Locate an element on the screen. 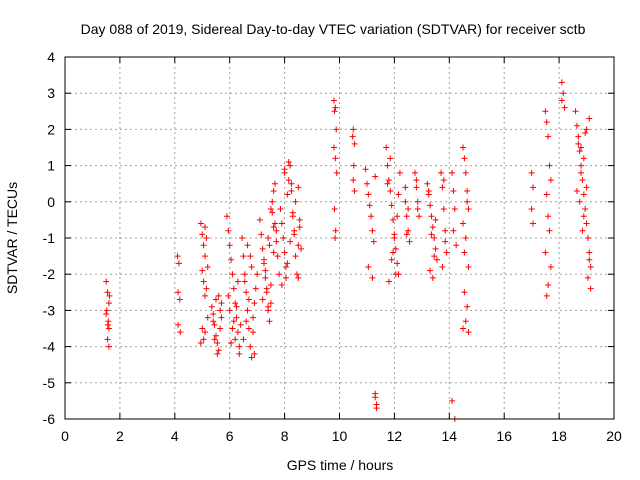  x-tick-label: 12 is located at coordinates (395, 436).